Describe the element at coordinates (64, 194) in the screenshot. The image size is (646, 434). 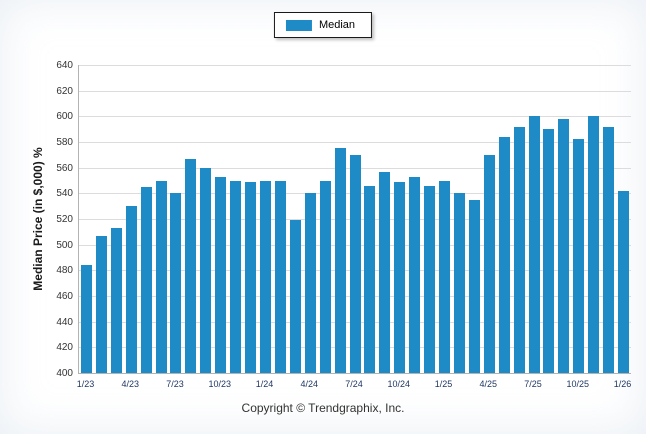
I see `y-tick-label: 540` at that location.